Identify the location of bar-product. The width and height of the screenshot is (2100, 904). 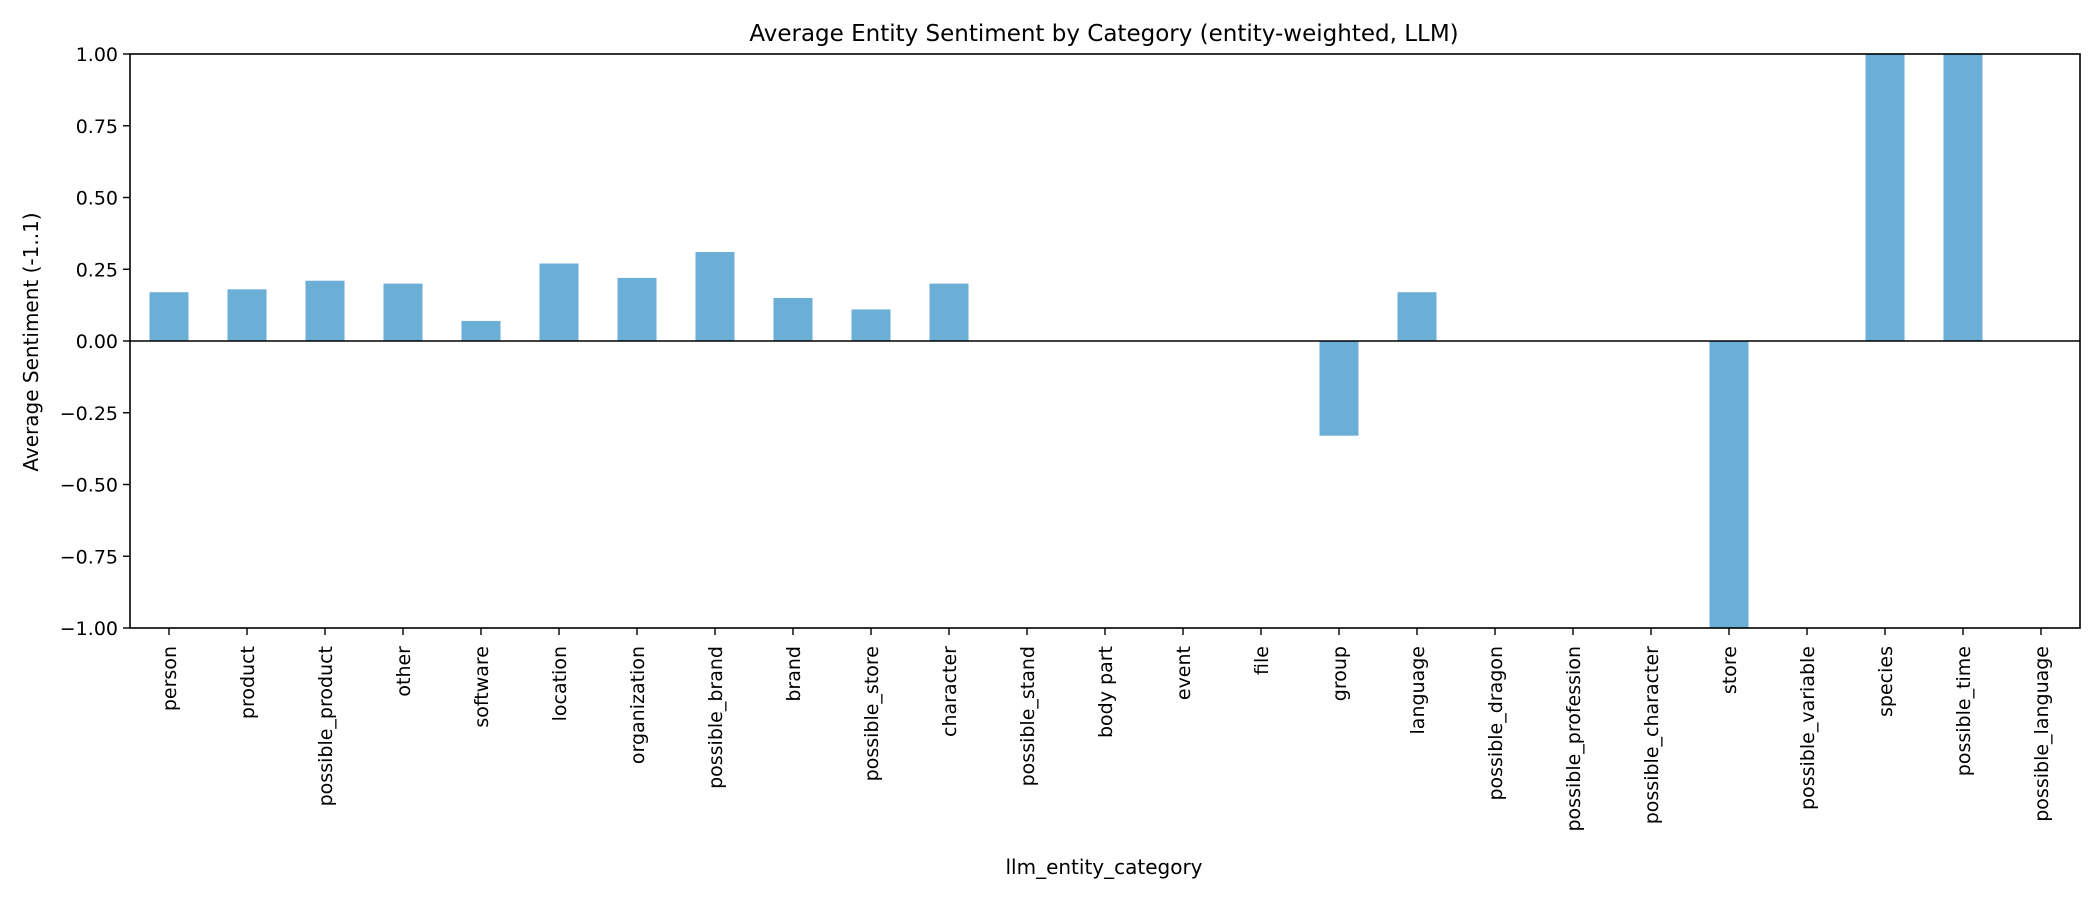
(247, 315).